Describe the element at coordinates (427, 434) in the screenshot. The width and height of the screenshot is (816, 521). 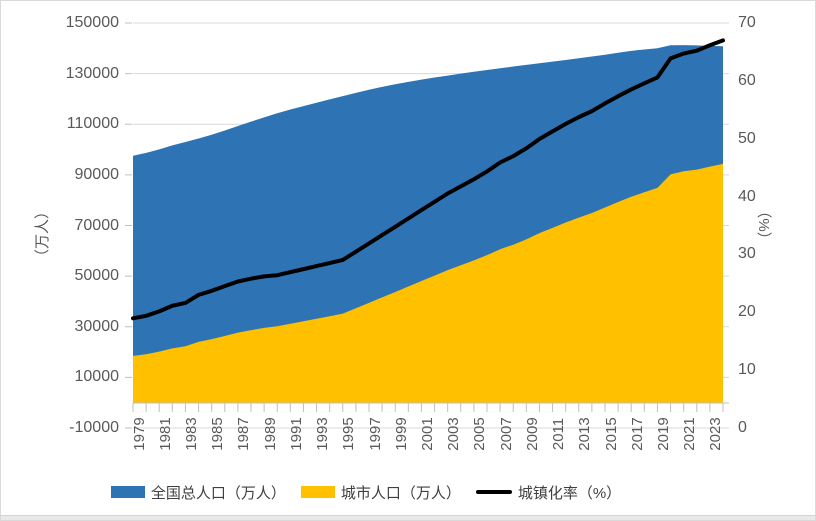
I see `x-axis-label: 2001` at that location.